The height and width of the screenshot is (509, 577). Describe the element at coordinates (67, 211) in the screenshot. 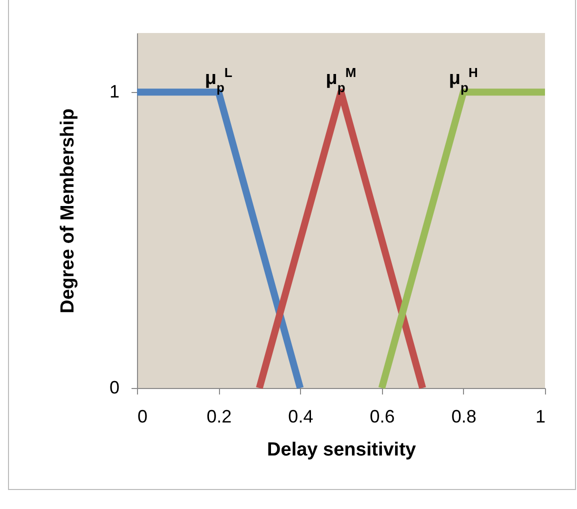

I see `y-axis-title: Degree of Membership` at that location.